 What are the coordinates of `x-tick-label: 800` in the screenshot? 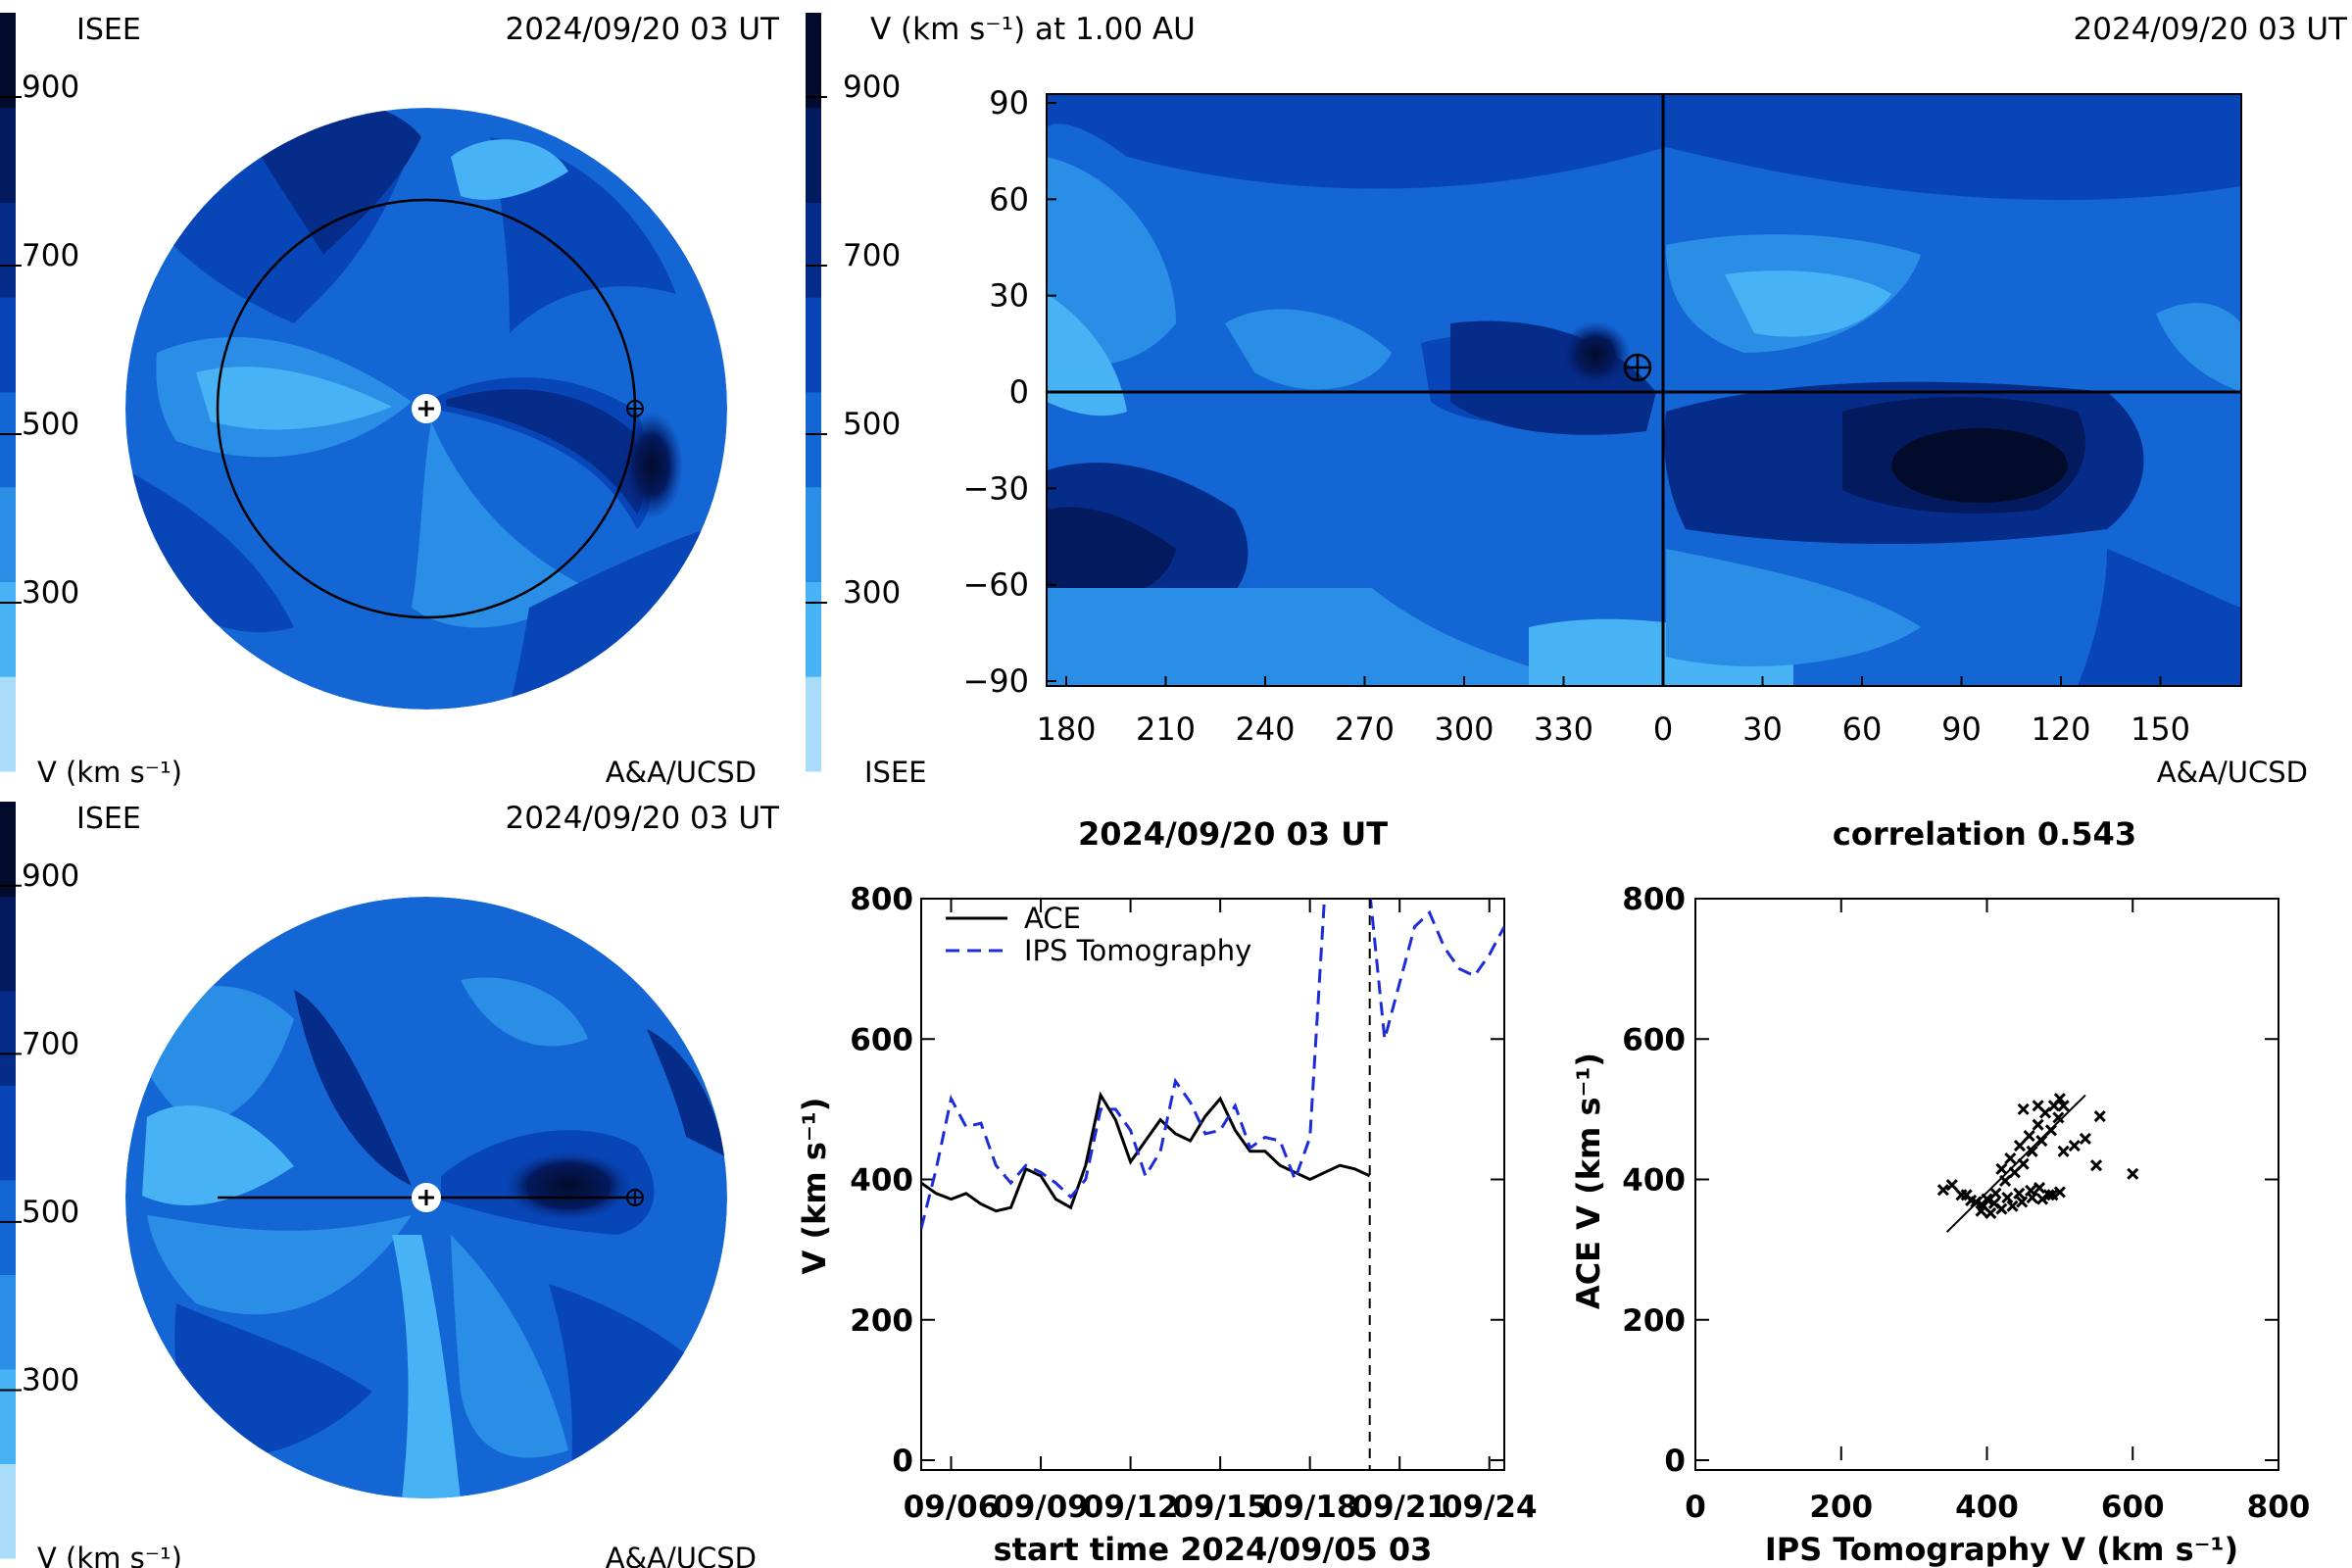 It's located at (2279, 1507).